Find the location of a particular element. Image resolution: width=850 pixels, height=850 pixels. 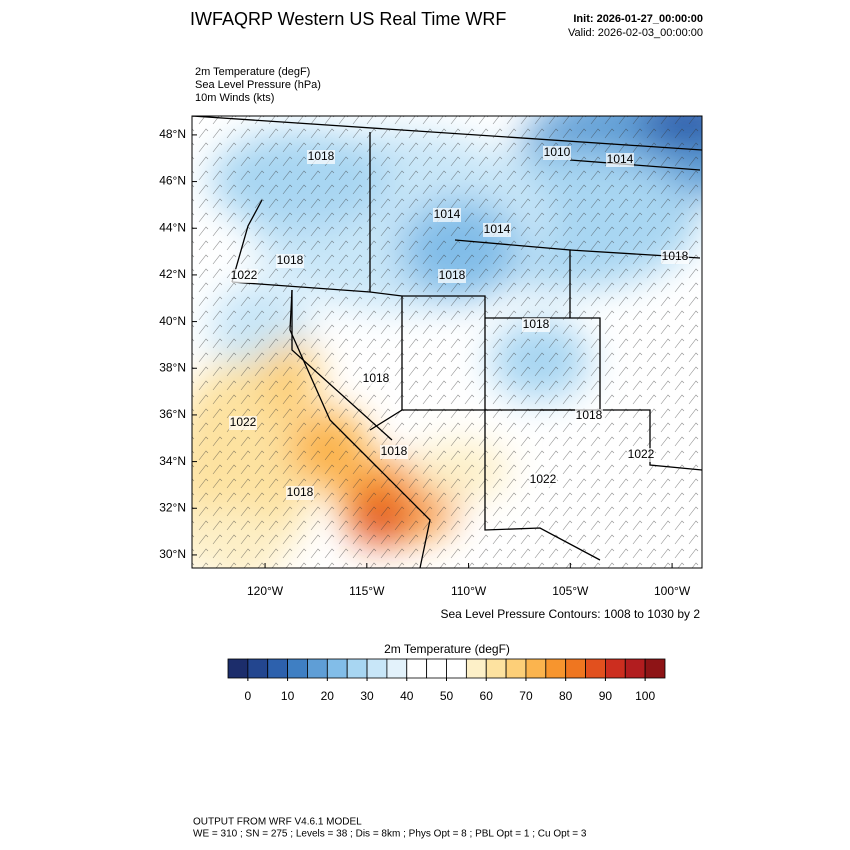

footer-line: OUTPUT FROM WRF V4.6.1 MODEL is located at coordinates (277, 822).